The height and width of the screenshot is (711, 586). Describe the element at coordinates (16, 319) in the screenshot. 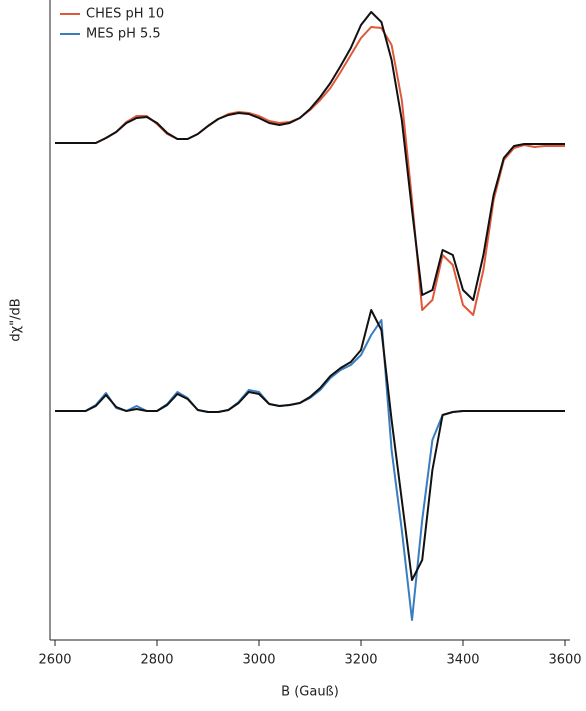

I see `y-axis-title: dχ"/dB` at that location.